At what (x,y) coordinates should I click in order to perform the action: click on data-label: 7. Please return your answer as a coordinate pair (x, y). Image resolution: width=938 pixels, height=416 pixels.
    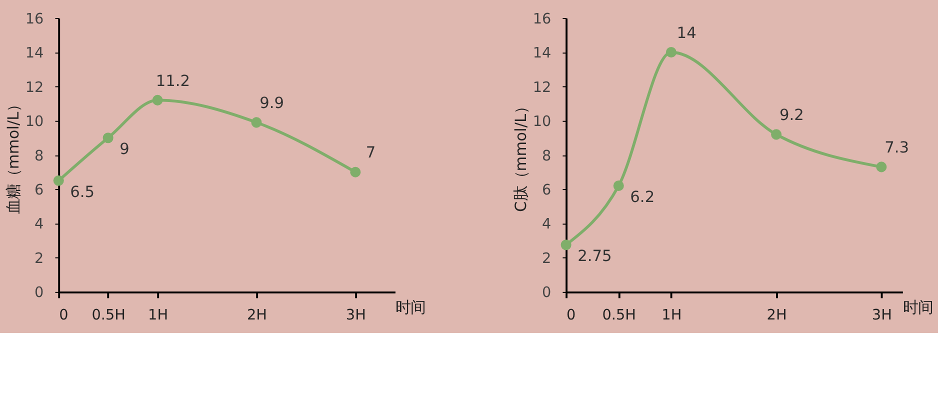
    Looking at the image, I should click on (371, 153).